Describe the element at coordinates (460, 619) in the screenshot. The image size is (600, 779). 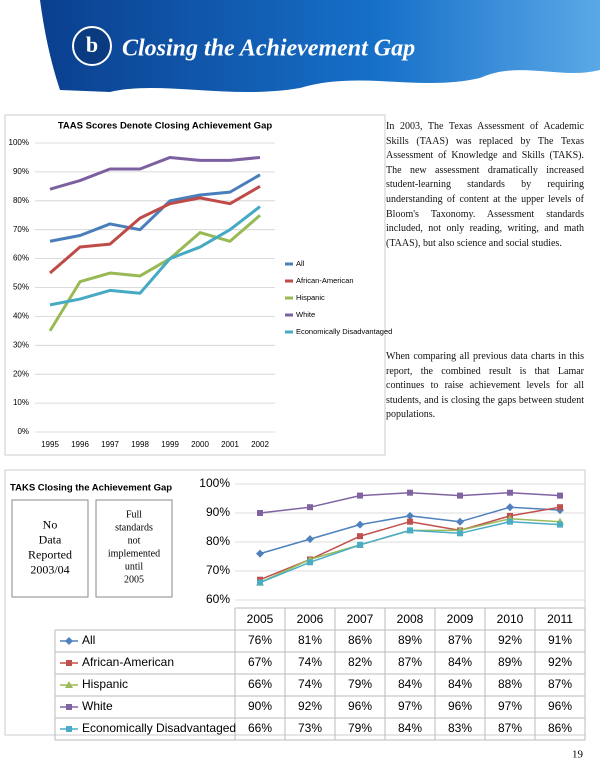
I see `x-tick-label: 2009` at that location.